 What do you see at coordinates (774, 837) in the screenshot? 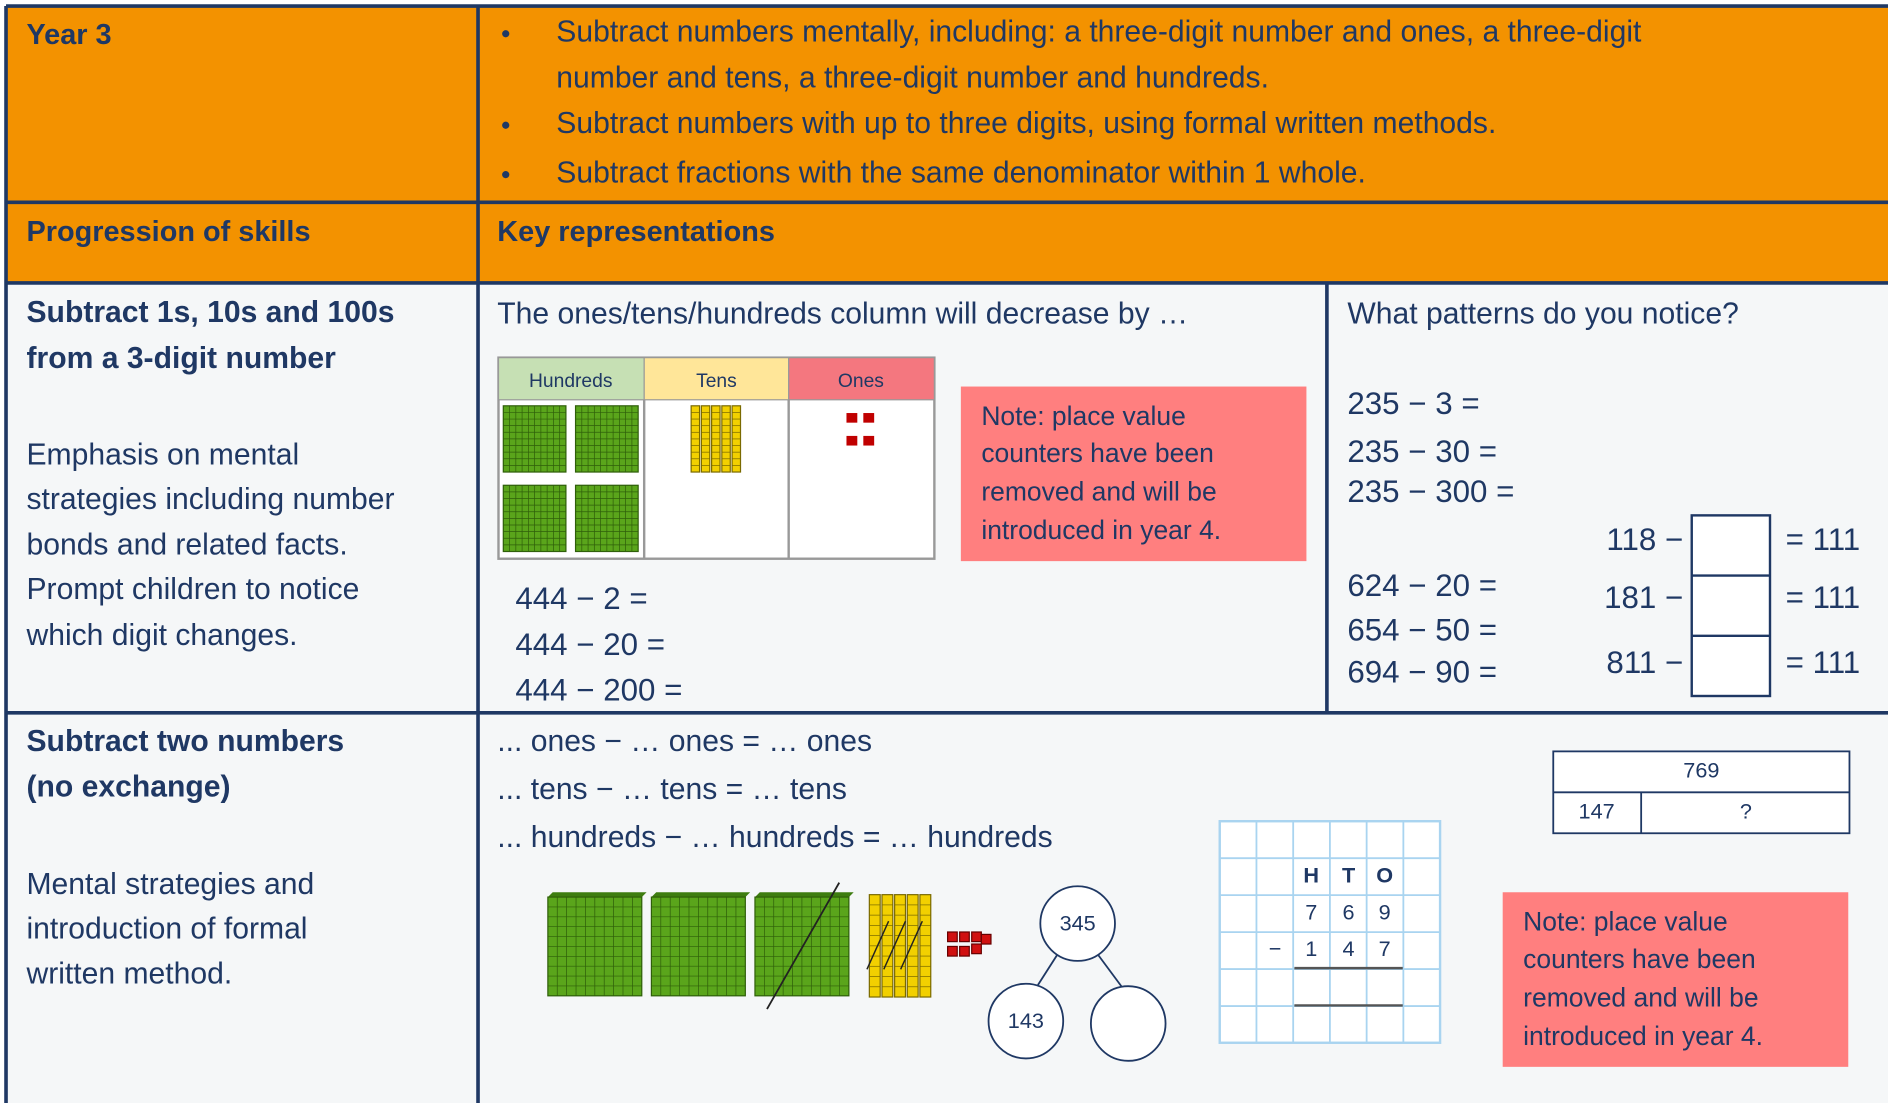
I see `sentence: ... hundreds − … hundreds = … hundreds` at bounding box center [774, 837].